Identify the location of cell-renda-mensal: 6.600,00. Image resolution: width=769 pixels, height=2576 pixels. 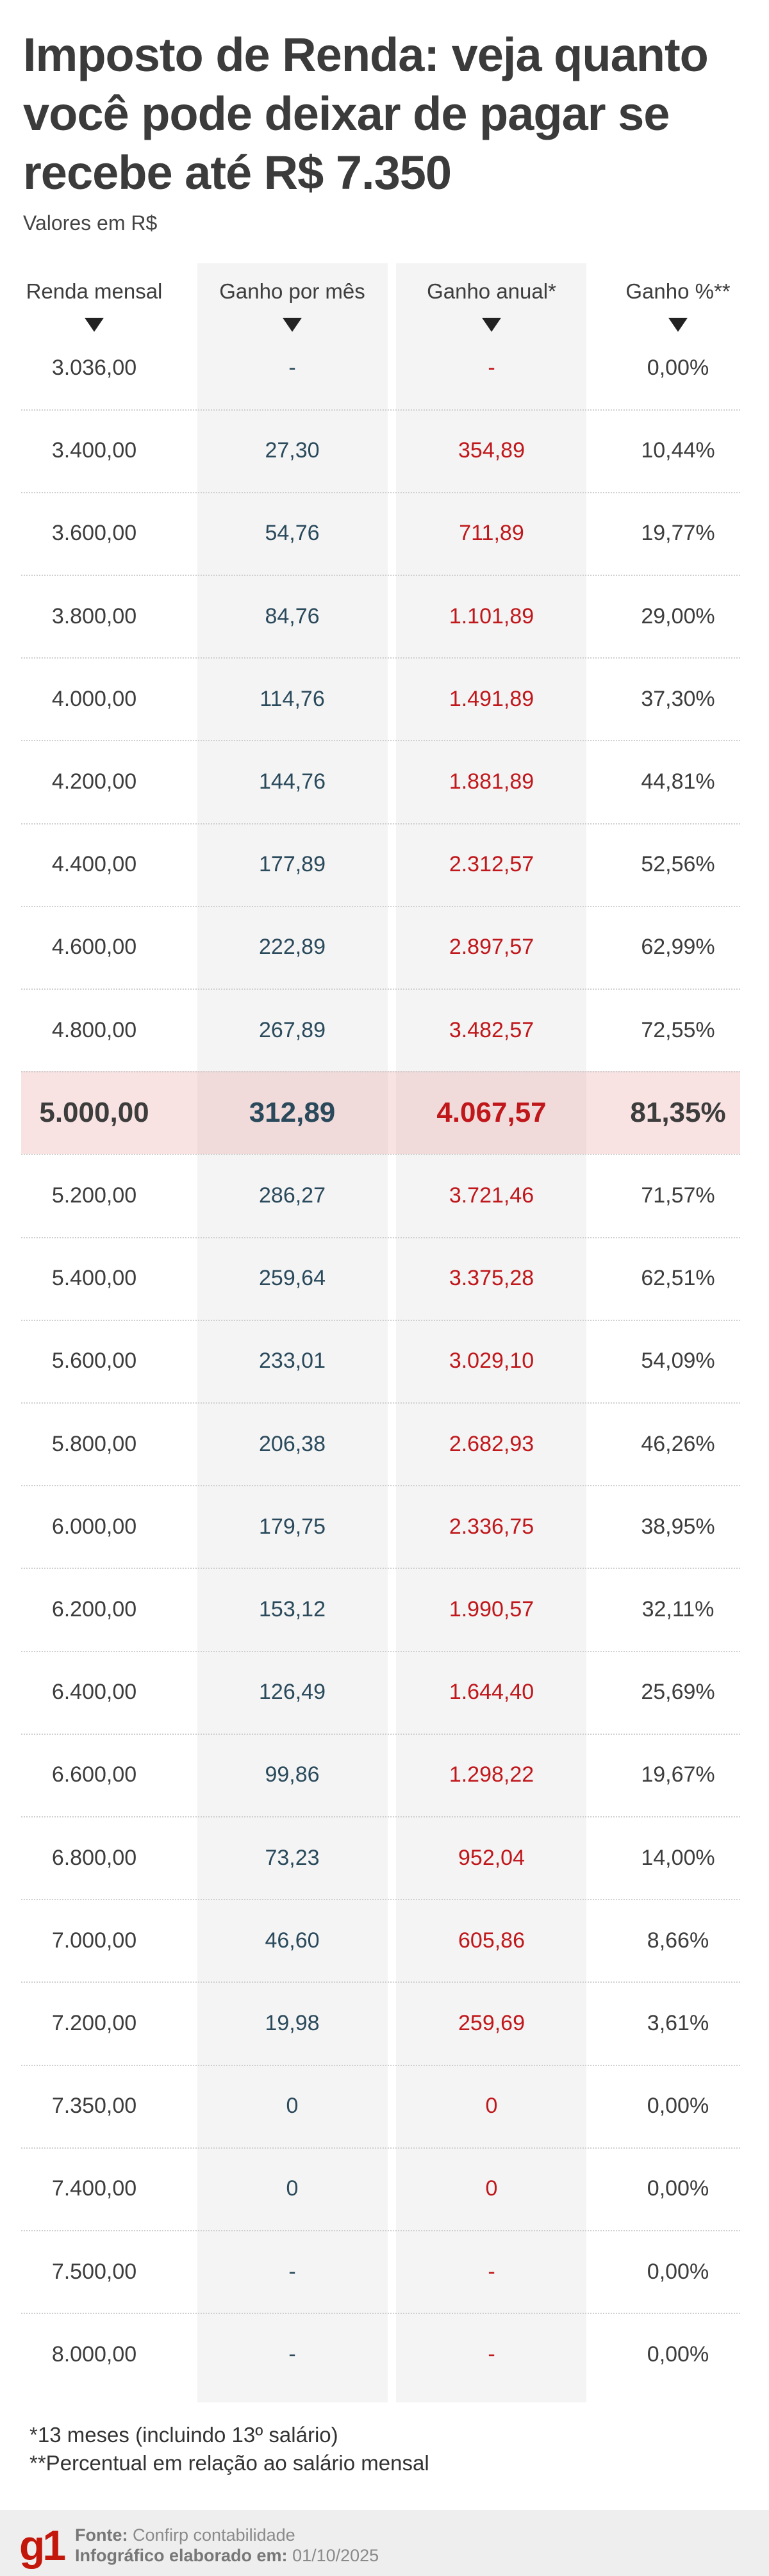
(94, 1775).